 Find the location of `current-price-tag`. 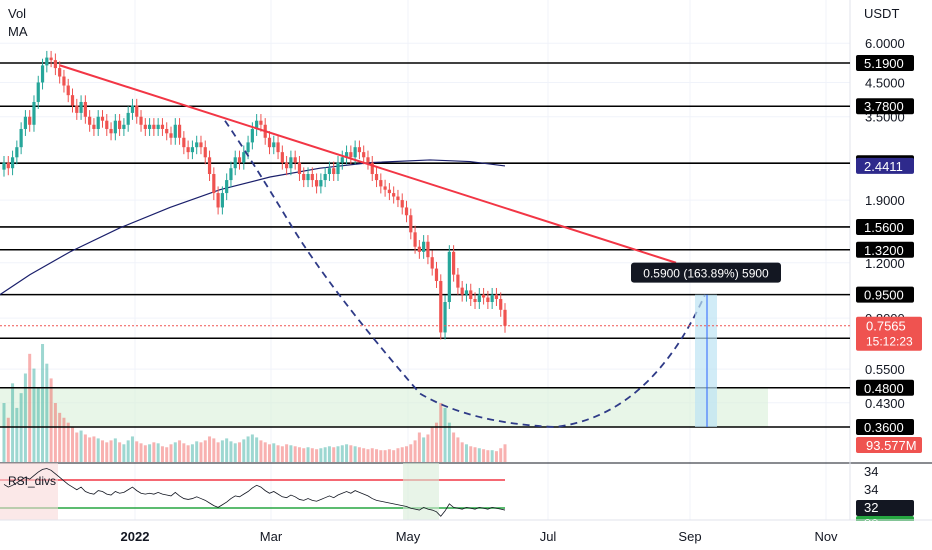

current-price-tag is located at coordinates (889, 333).